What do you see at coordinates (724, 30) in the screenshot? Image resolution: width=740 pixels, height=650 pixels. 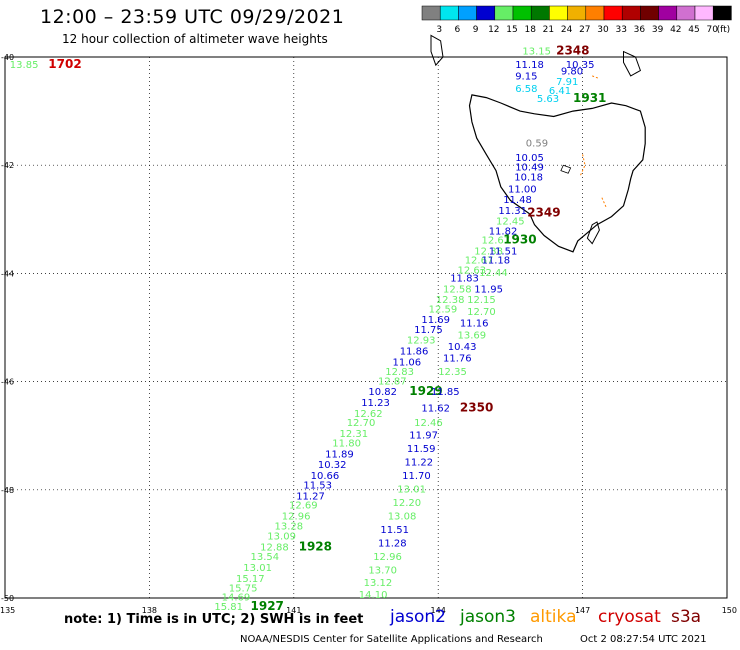 I see `legend-unit: (ft)` at bounding box center [724, 30].